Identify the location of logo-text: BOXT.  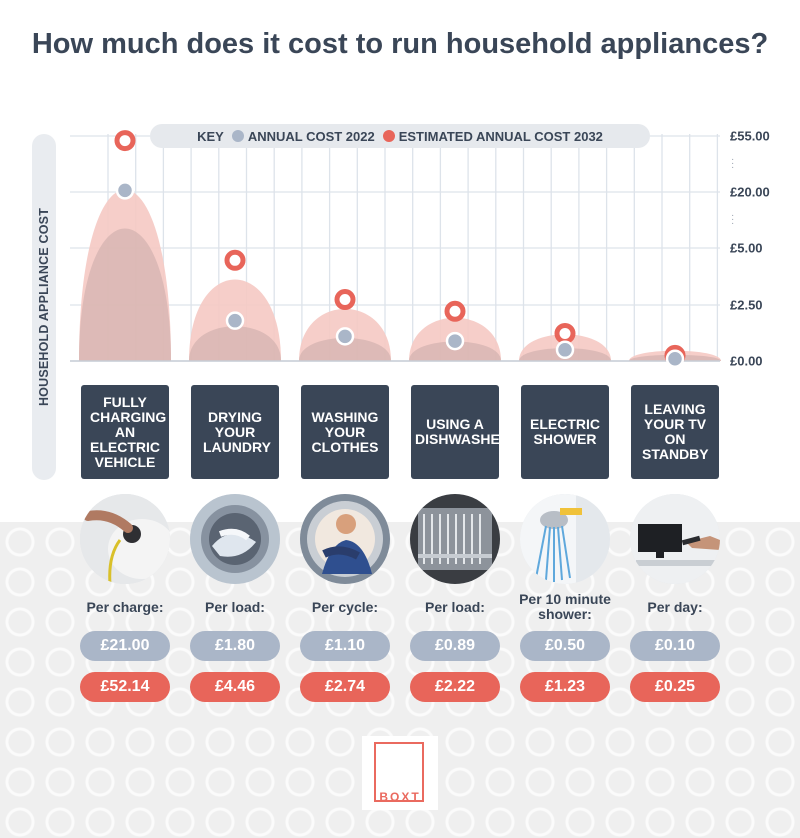
(400, 797).